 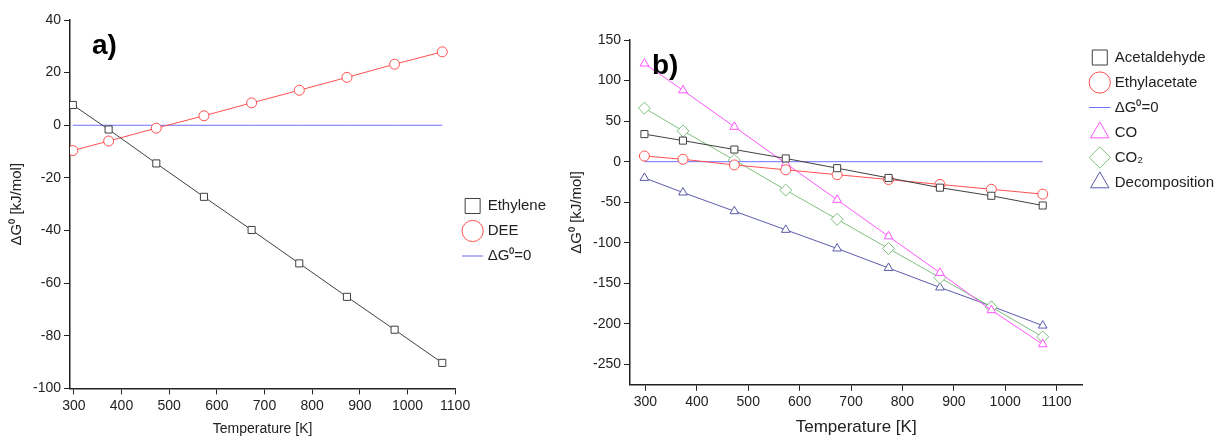 I want to click on legend-label: Ethylacetate, so click(x=1156, y=81).